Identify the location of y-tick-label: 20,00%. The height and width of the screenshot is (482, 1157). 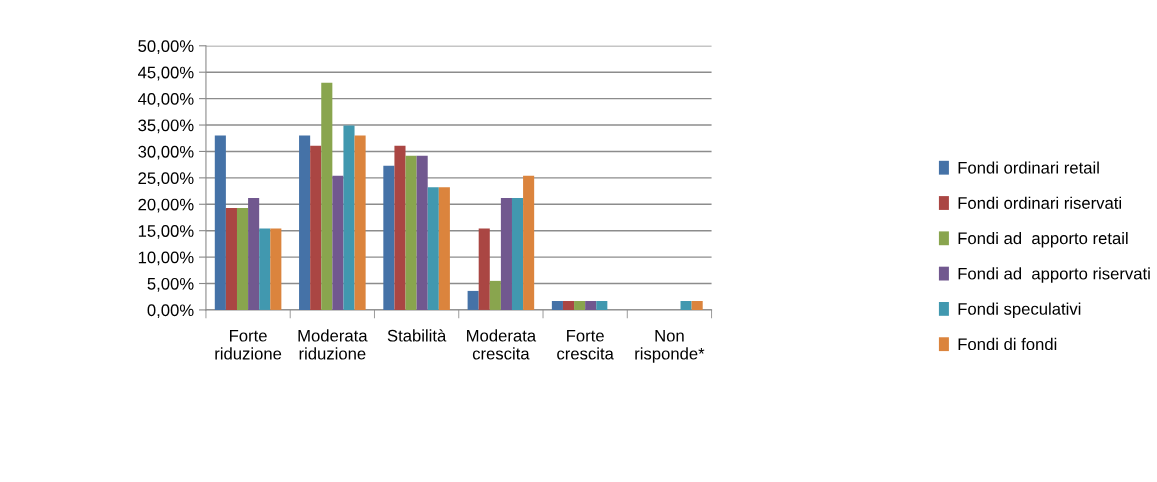
(166, 205).